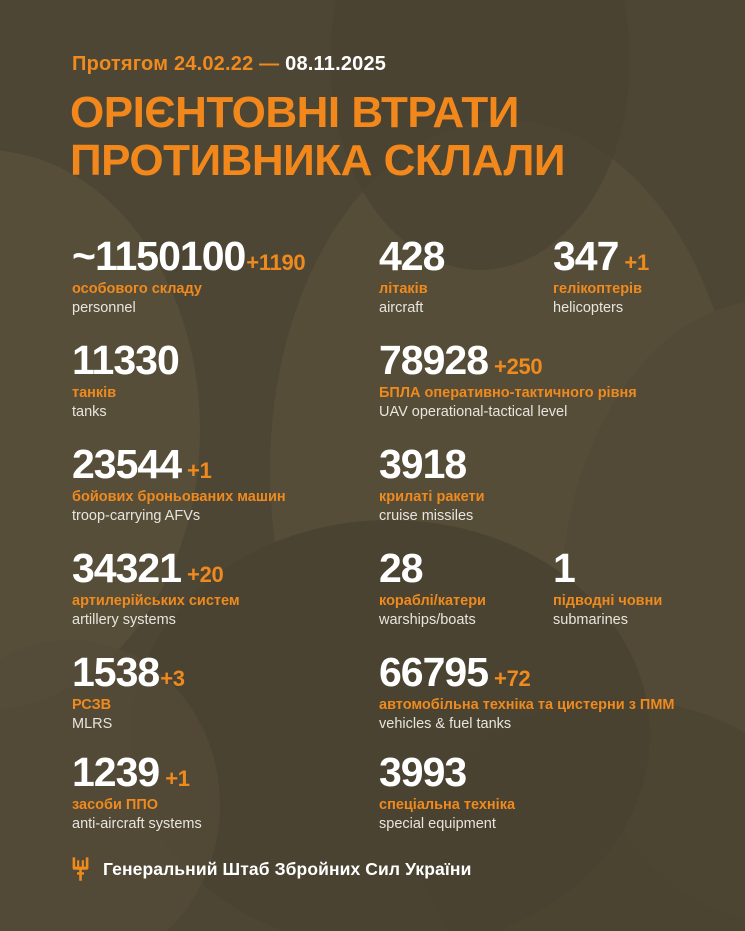 Image resolution: width=745 pixels, height=931 pixels. I want to click on loss-count: ~1150100, so click(159, 256).